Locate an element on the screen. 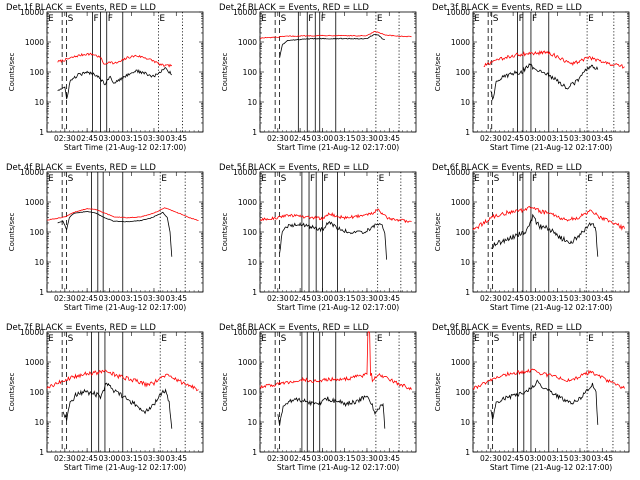  panel-title: Det 5f BLACK = Events, RED = LLD is located at coordinates (294, 168).